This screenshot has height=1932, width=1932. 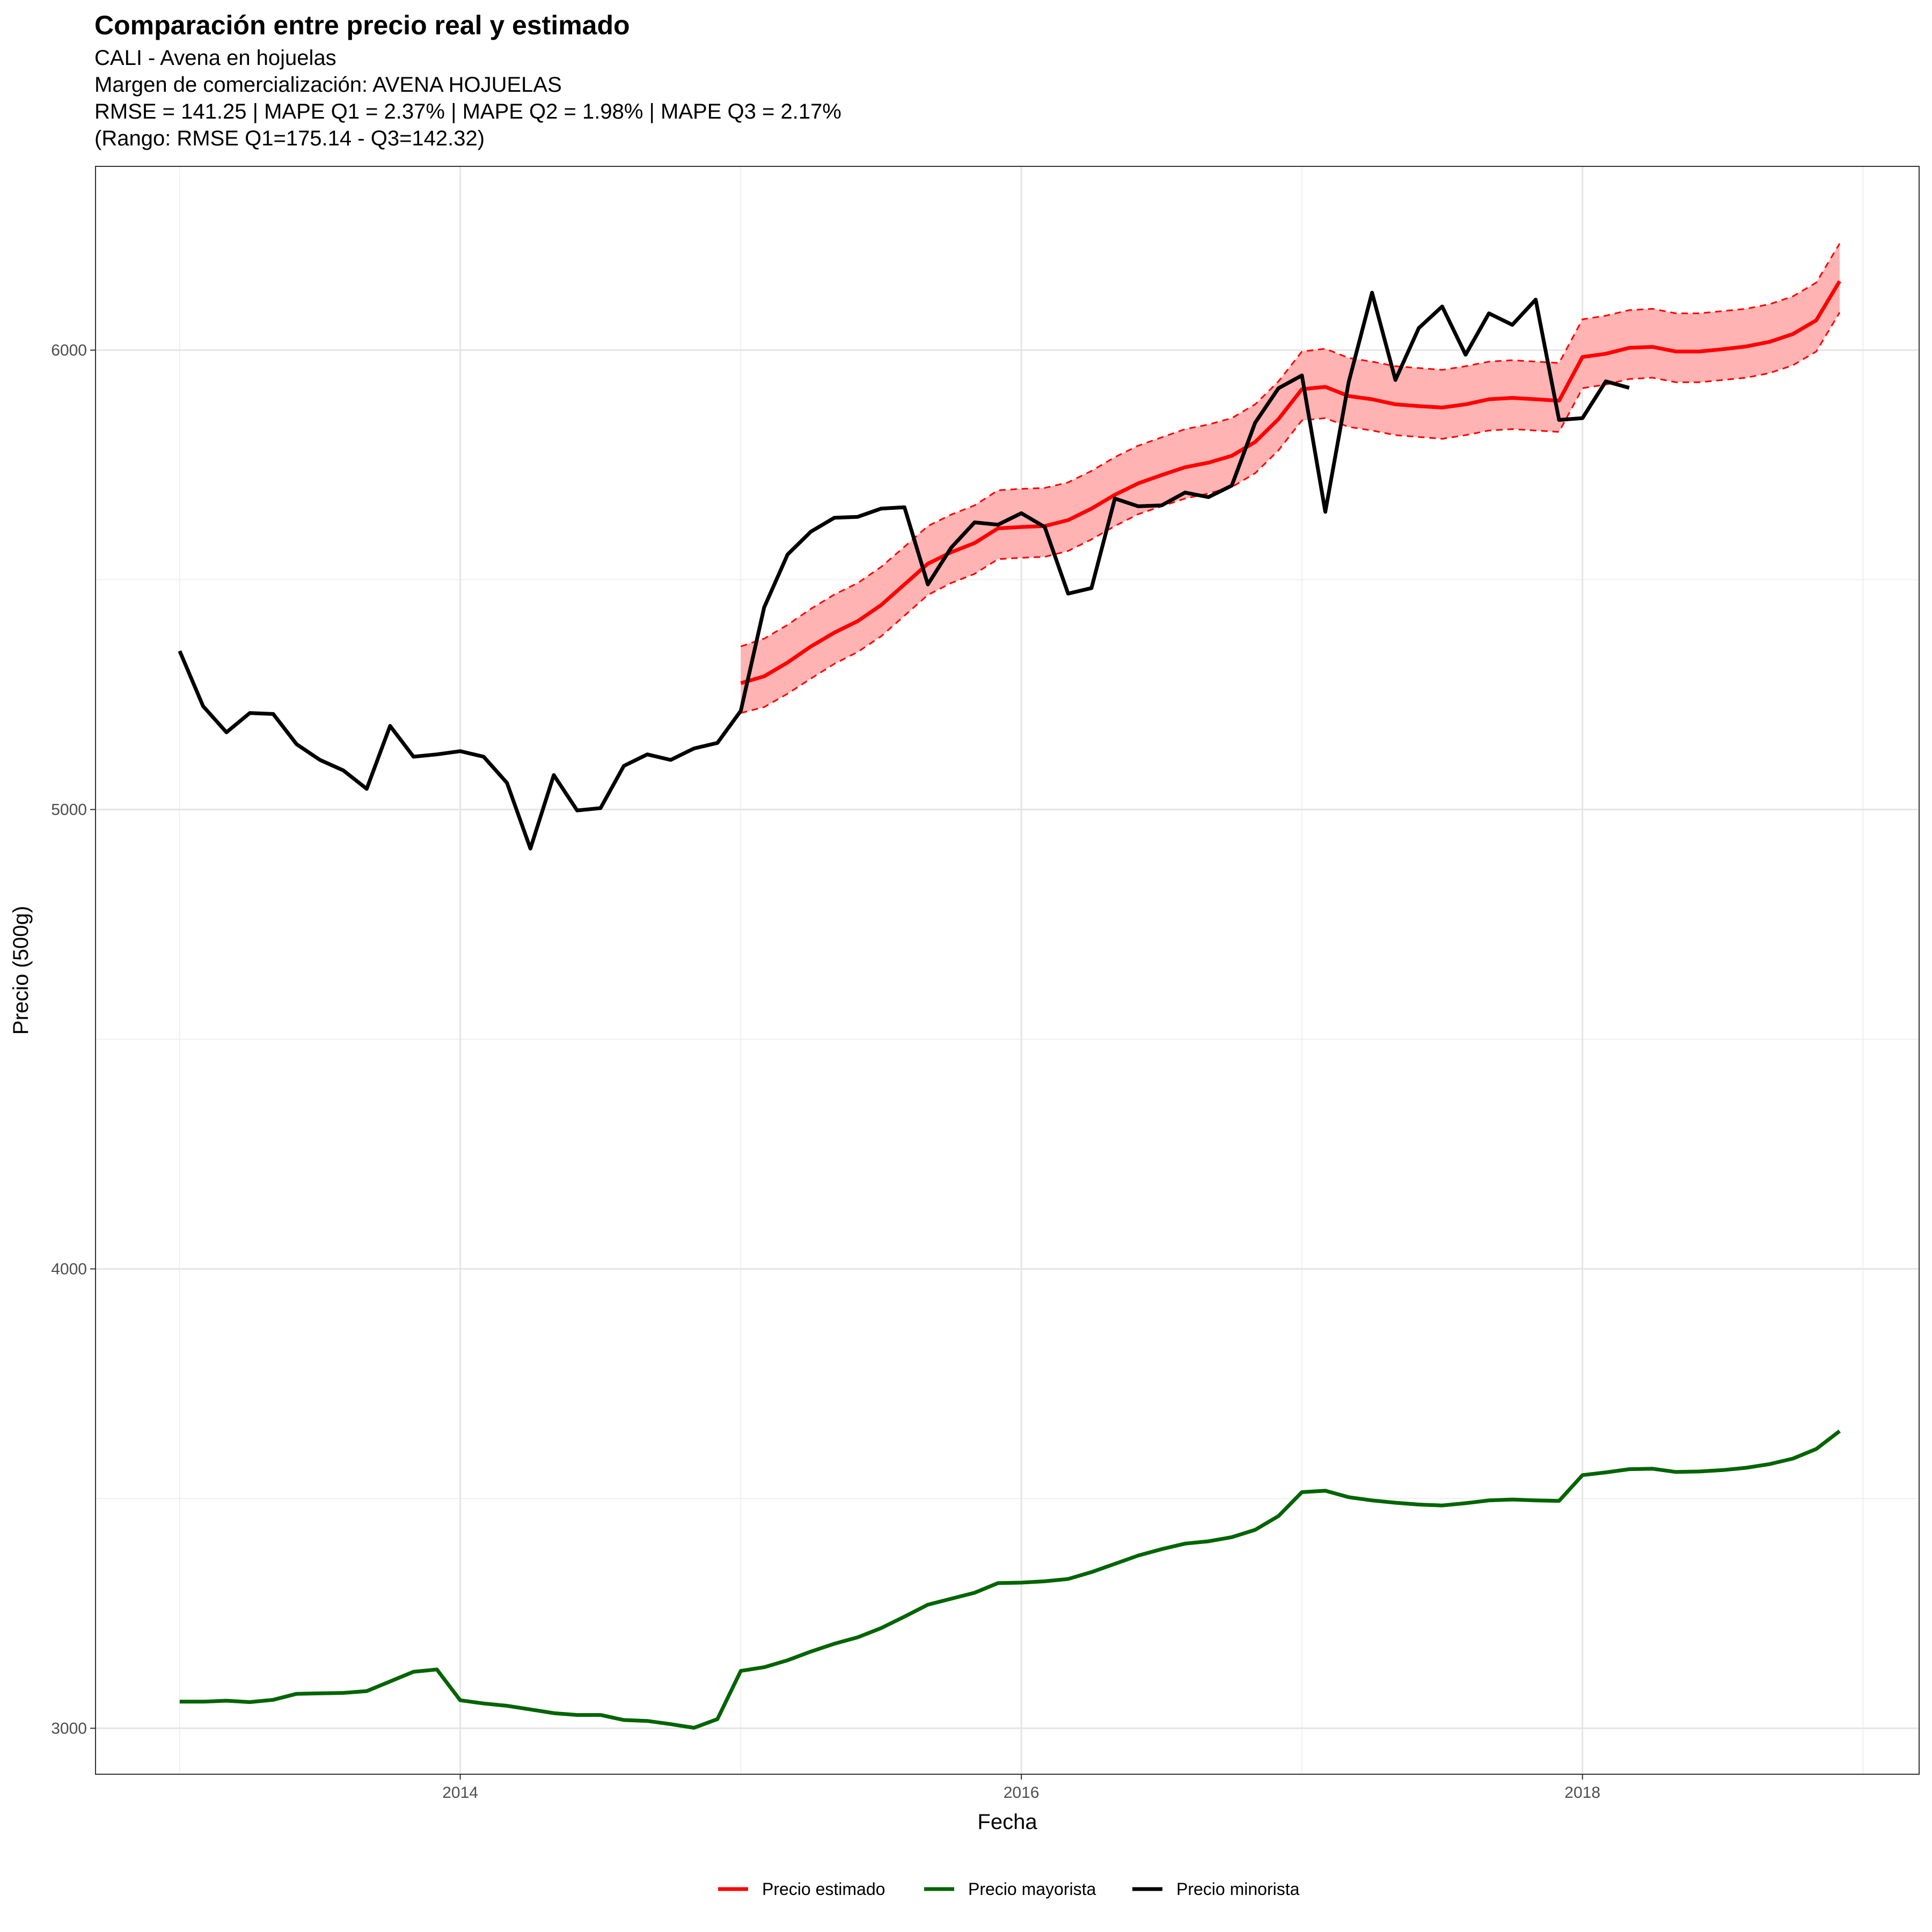 I want to click on upper-bound-line, so click(x=1290, y=445).